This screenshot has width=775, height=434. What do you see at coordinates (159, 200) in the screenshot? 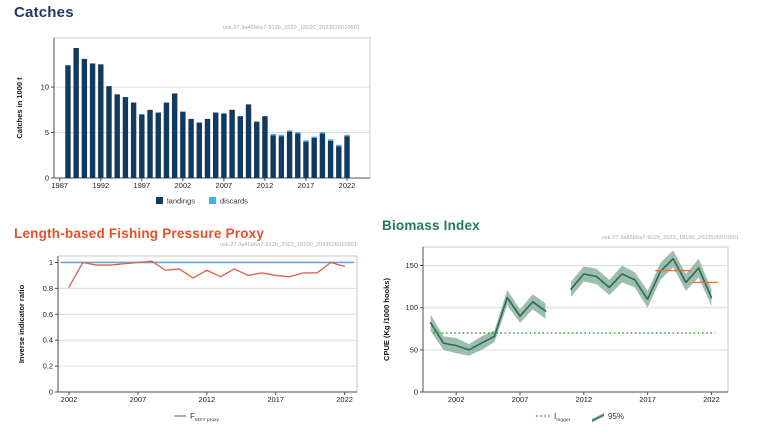
I see `legend-swatch-landings` at bounding box center [159, 200].